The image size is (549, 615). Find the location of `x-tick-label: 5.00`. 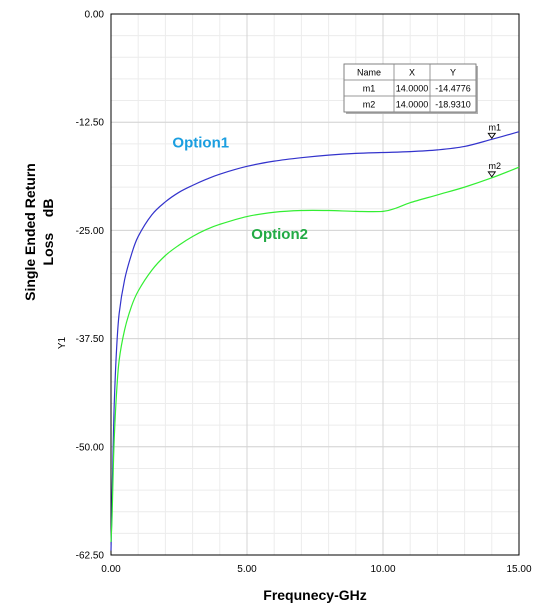

x-tick-label: 5.00 is located at coordinates (247, 569).